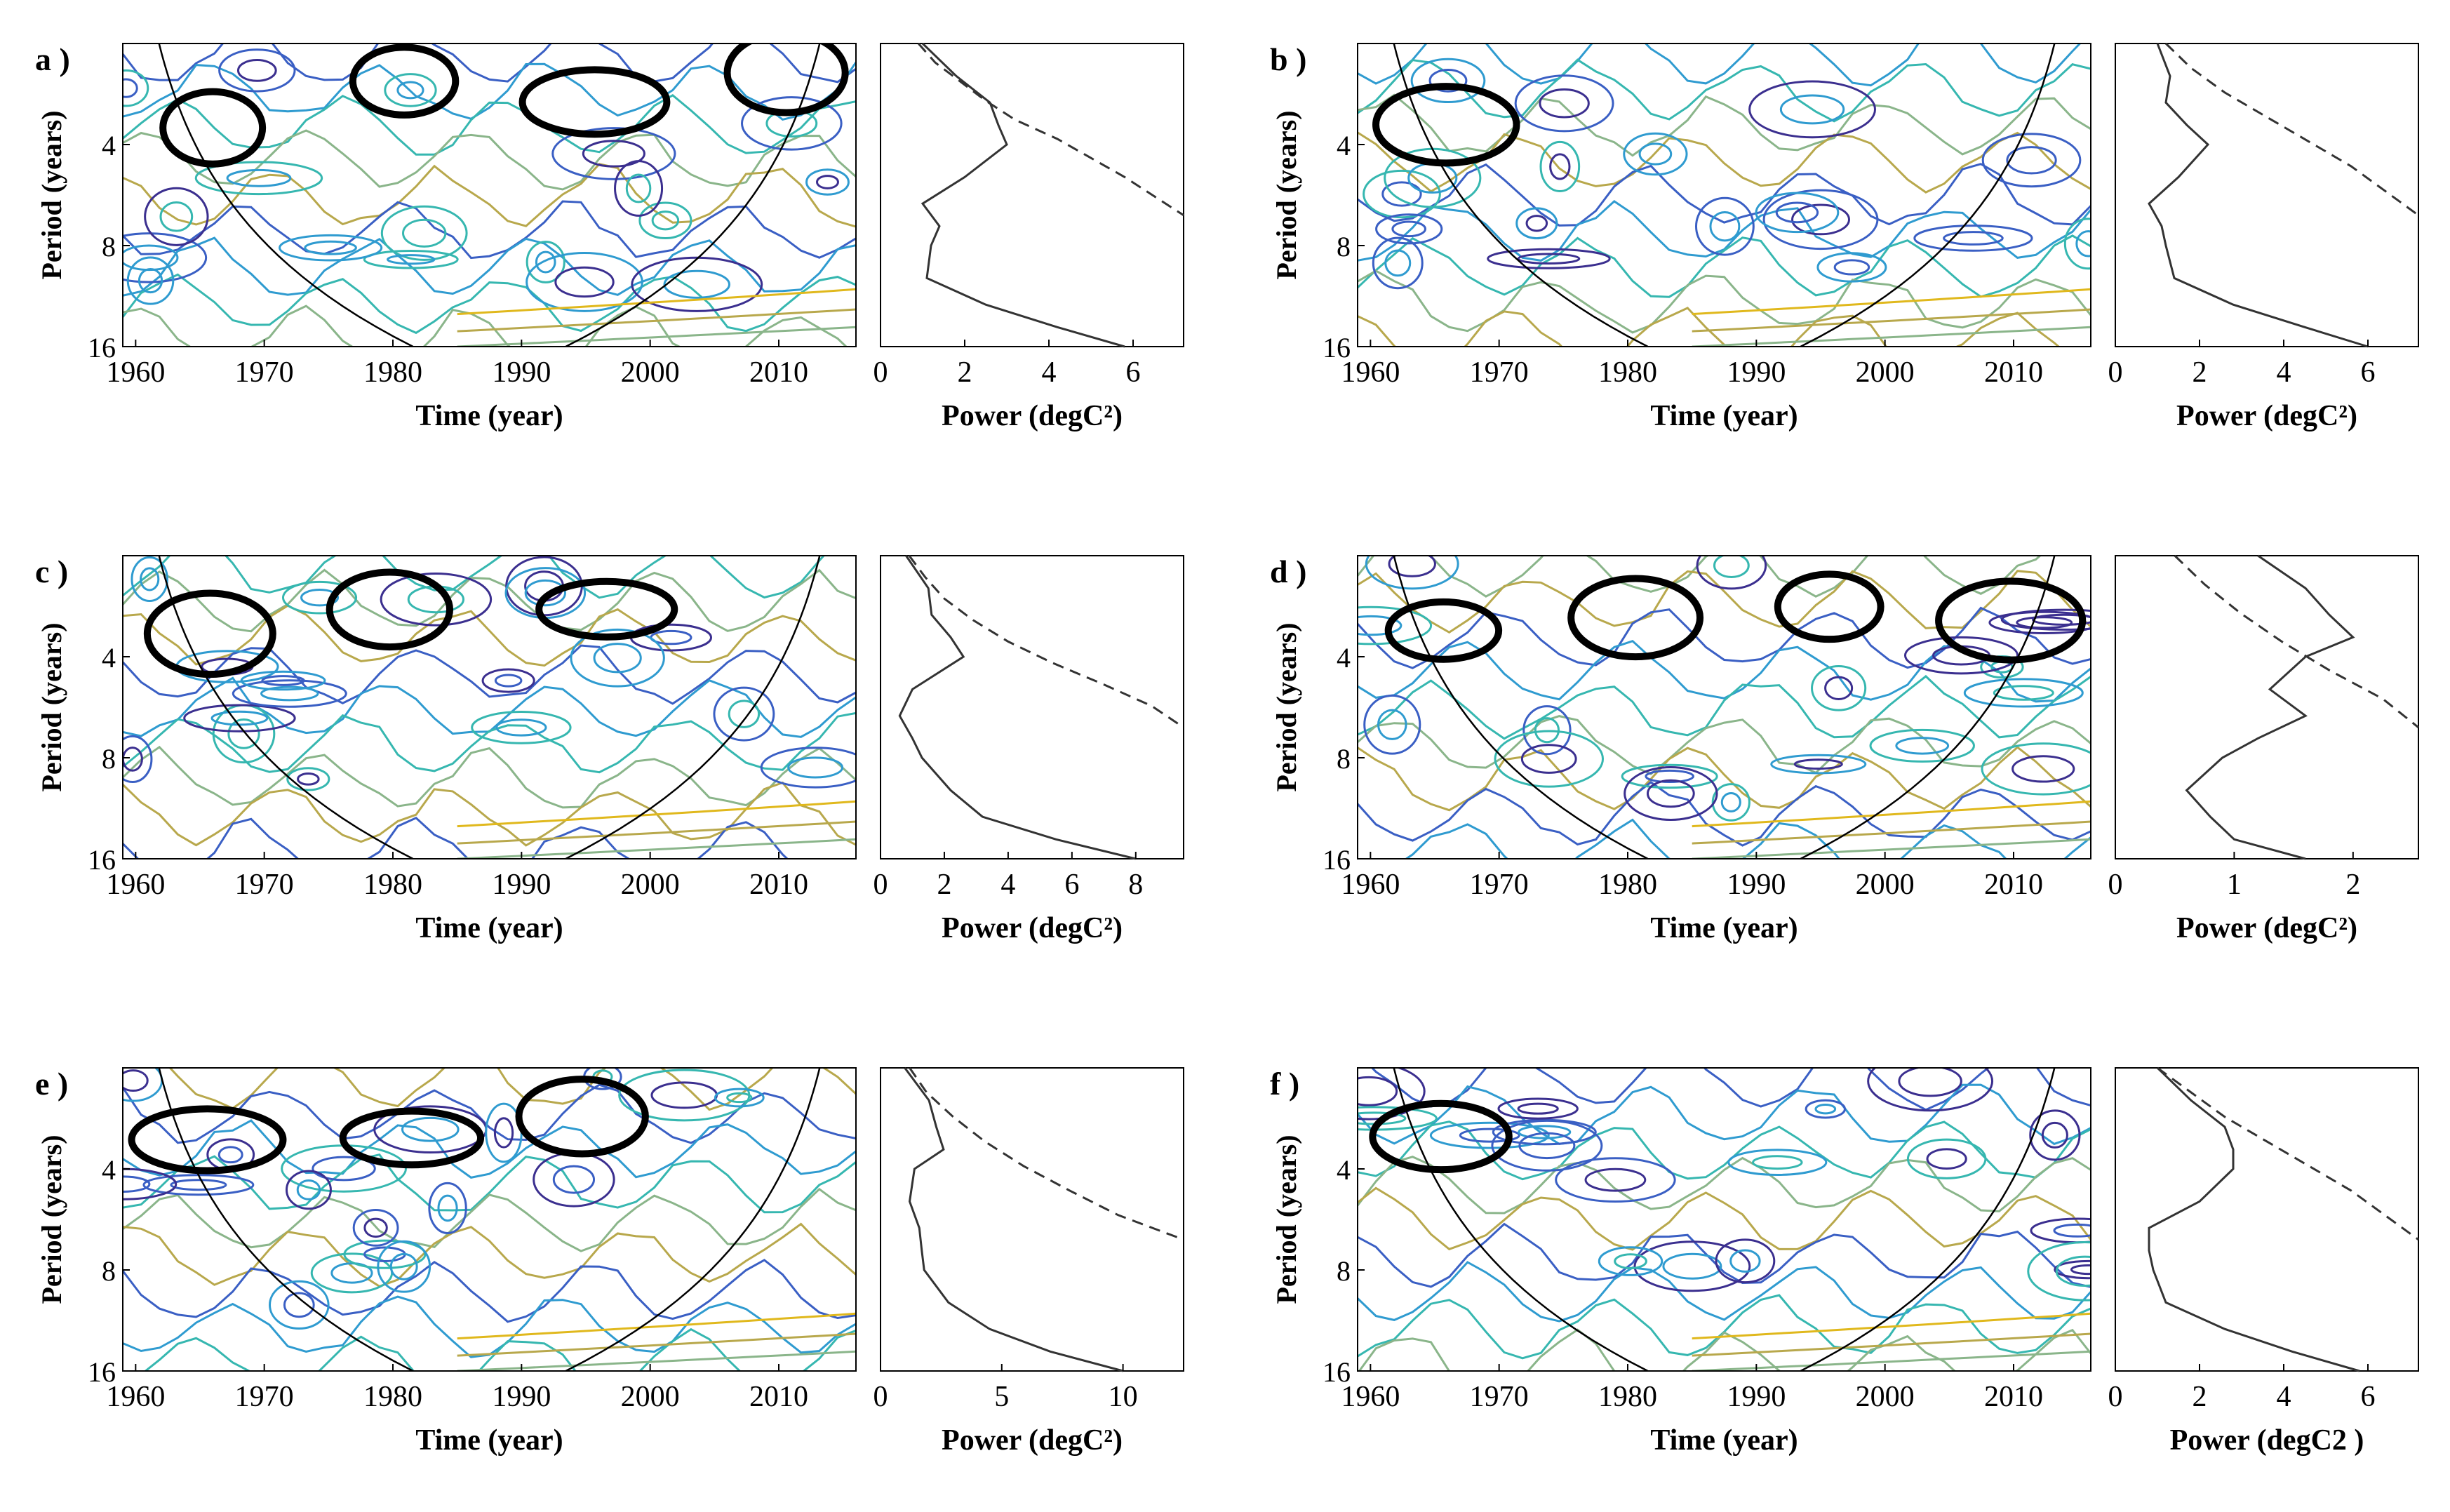 Image resolution: width=2450 pixels, height=1512 pixels. I want to click on x-tick-label: 2000, so click(1885, 885).